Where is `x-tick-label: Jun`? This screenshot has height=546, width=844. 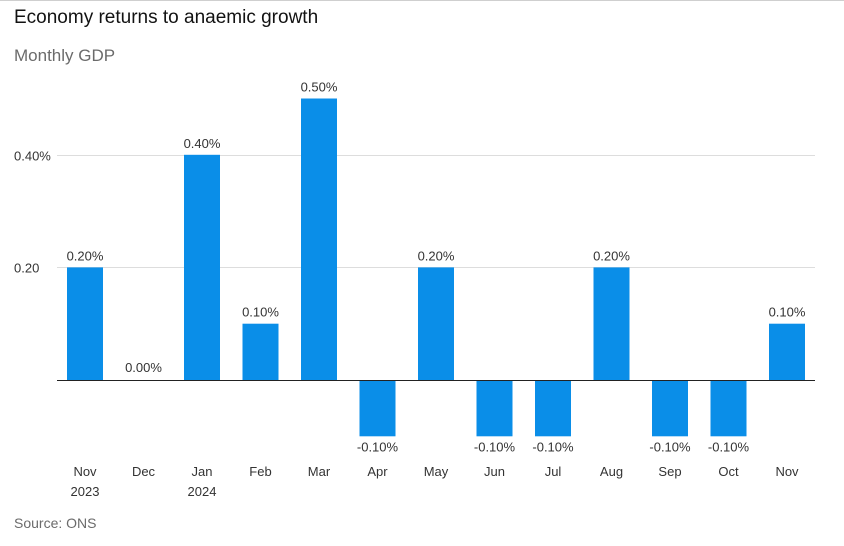 x-tick-label: Jun is located at coordinates (494, 471).